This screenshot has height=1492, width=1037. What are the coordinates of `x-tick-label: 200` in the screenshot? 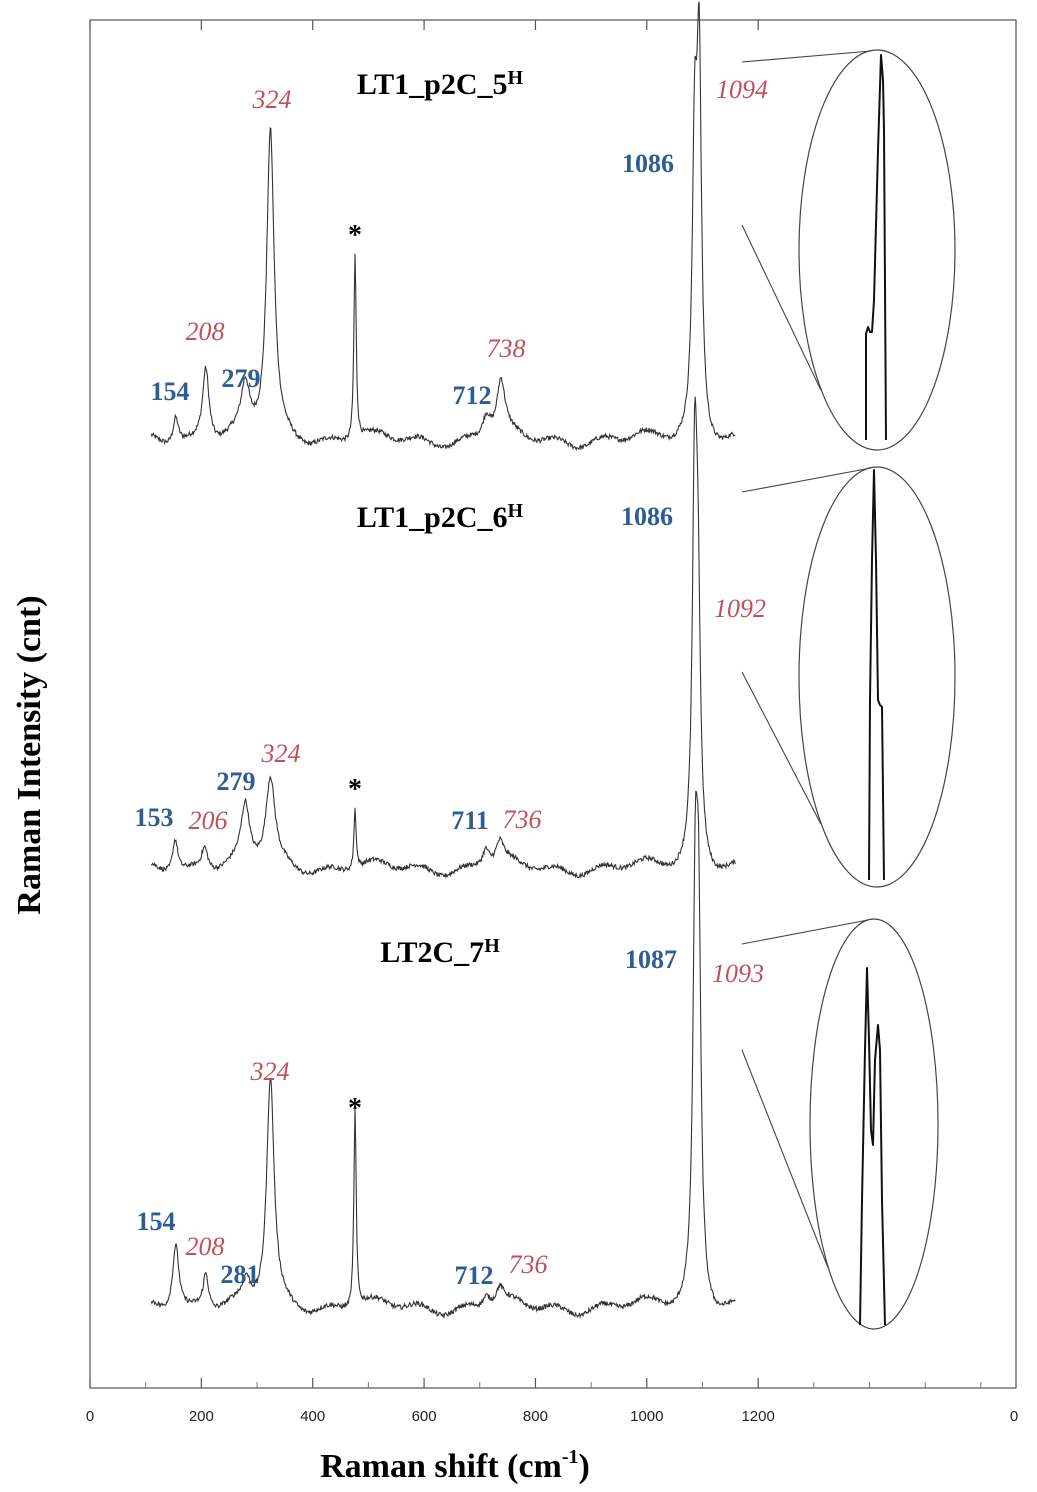 It's located at (201, 1416).